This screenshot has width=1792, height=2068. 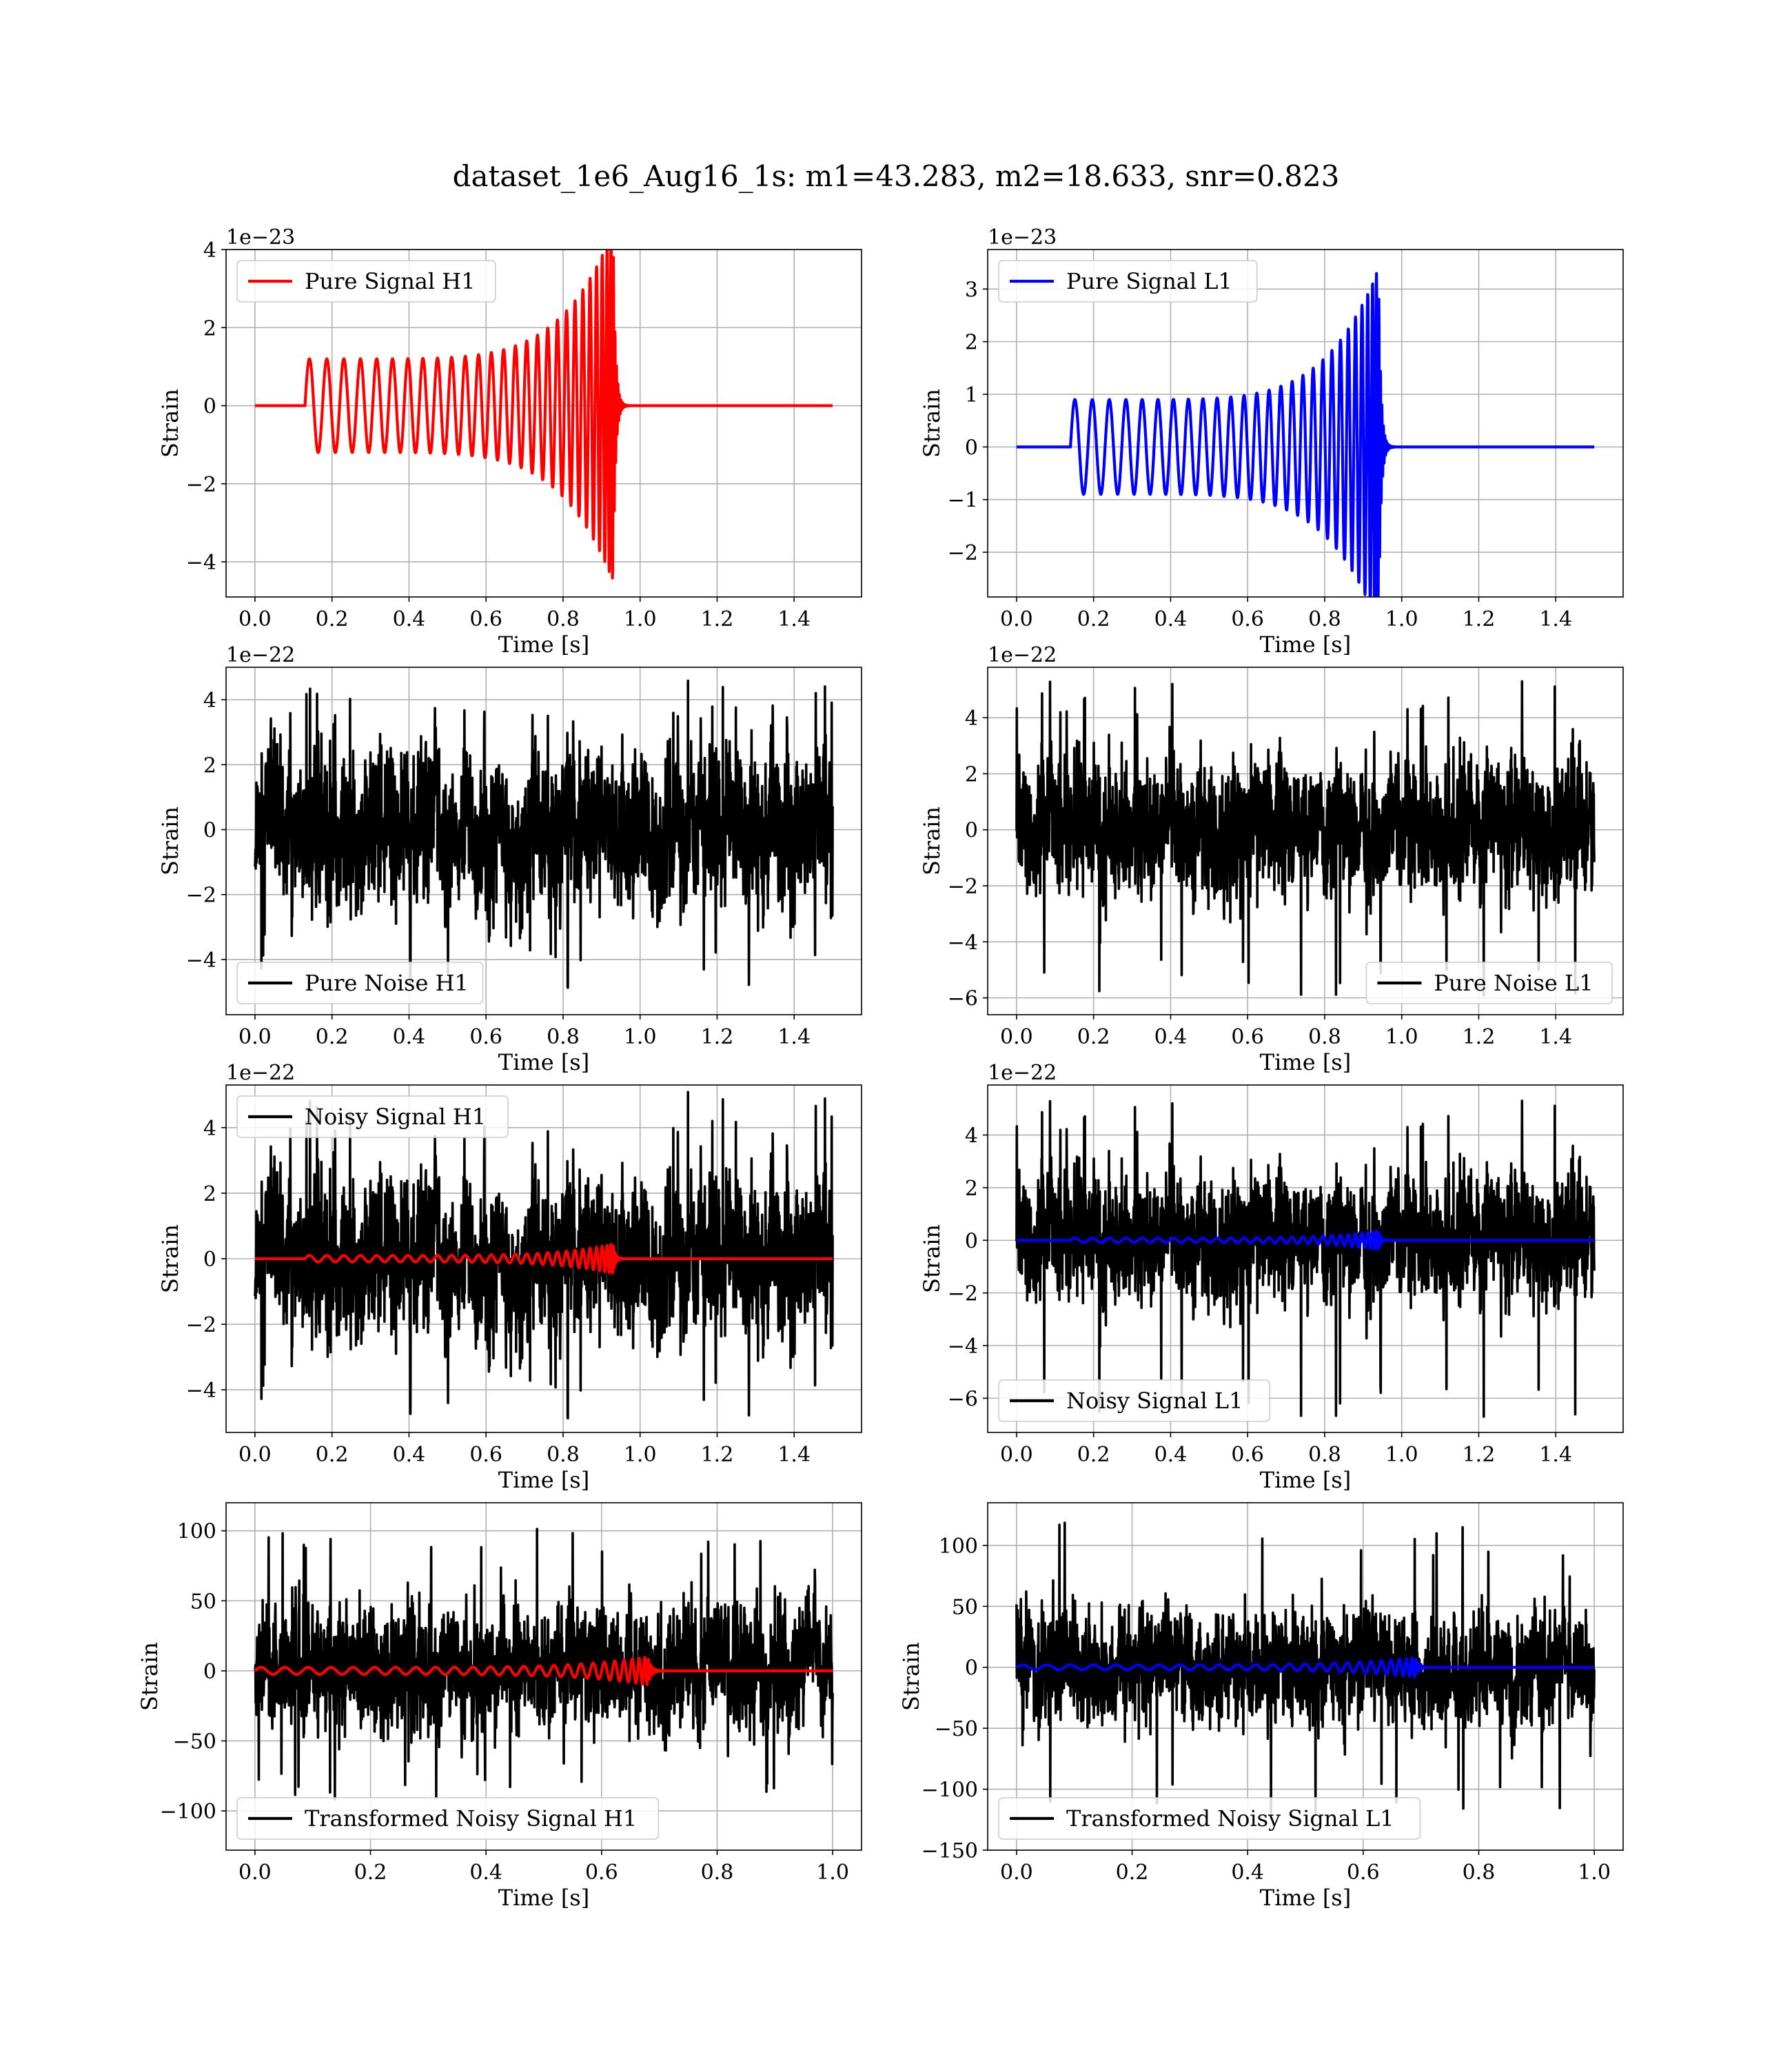 I want to click on y-tick-label: 1, so click(x=971, y=395).